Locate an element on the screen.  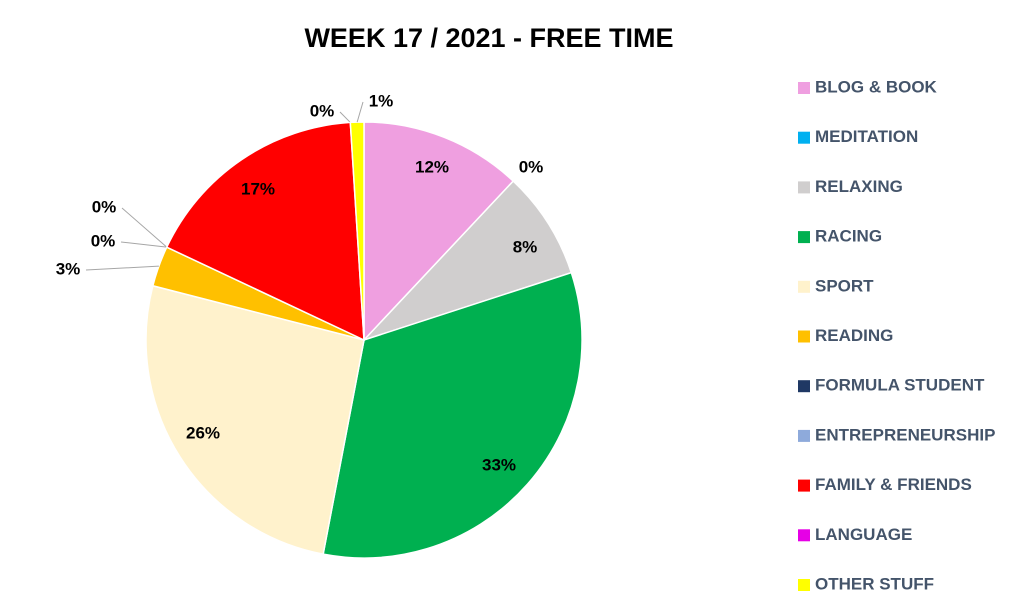
legend-label: FORMULA STUDENT is located at coordinates (900, 385).